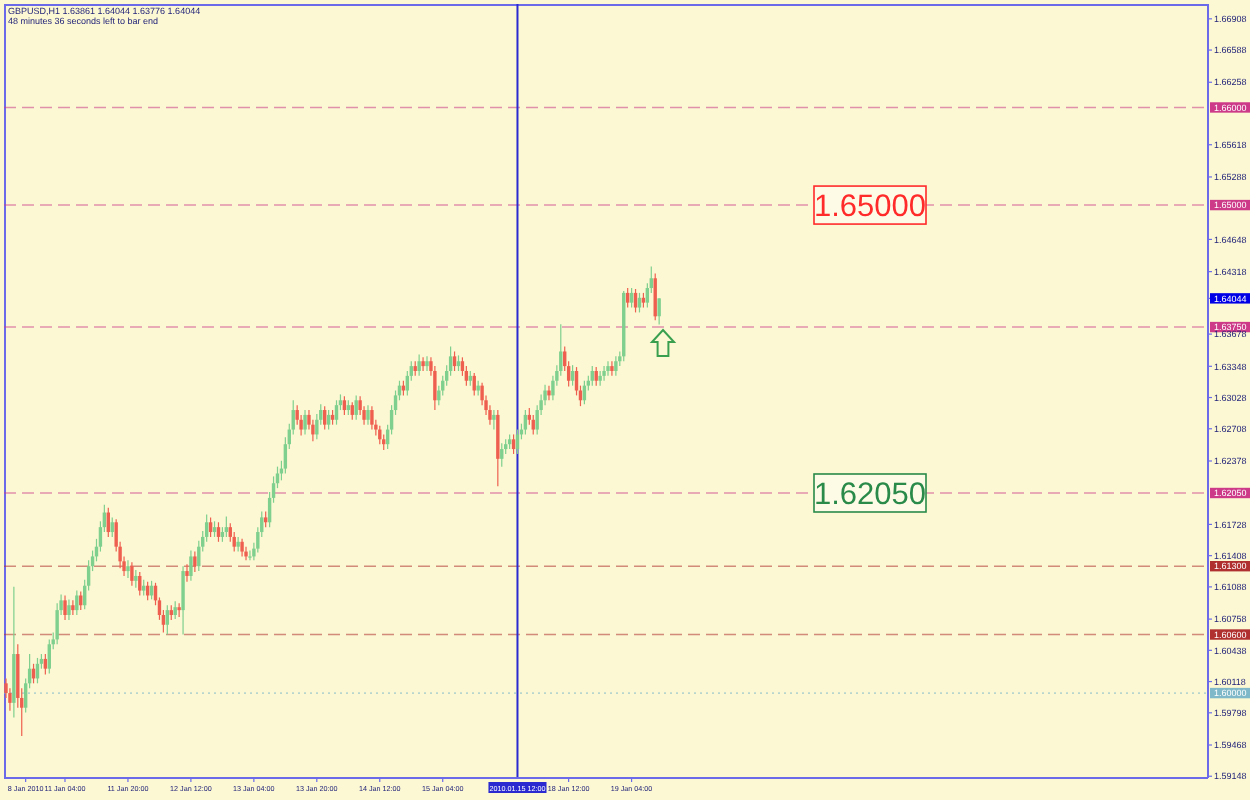 This screenshot has height=800, width=1250. What do you see at coordinates (870, 495) in the screenshot?
I see `annotation: 1.62050` at bounding box center [870, 495].